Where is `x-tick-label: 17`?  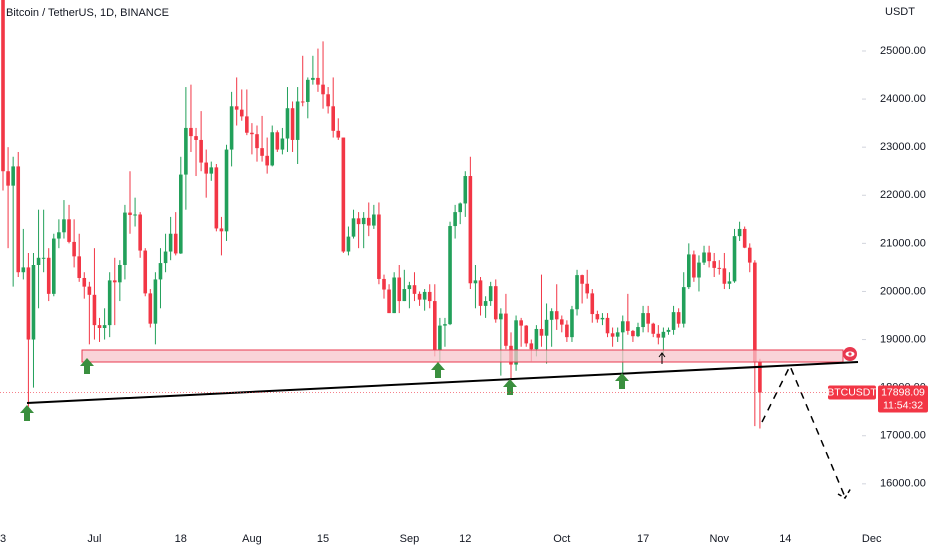
x-tick-label: 17 is located at coordinates (643, 539).